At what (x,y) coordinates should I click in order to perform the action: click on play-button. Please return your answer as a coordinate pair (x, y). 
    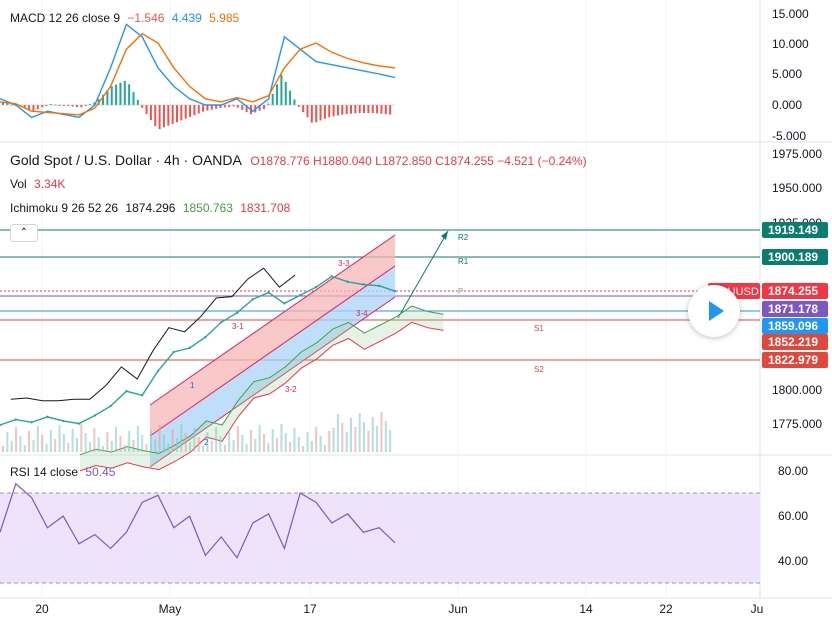
    Looking at the image, I should click on (714, 311).